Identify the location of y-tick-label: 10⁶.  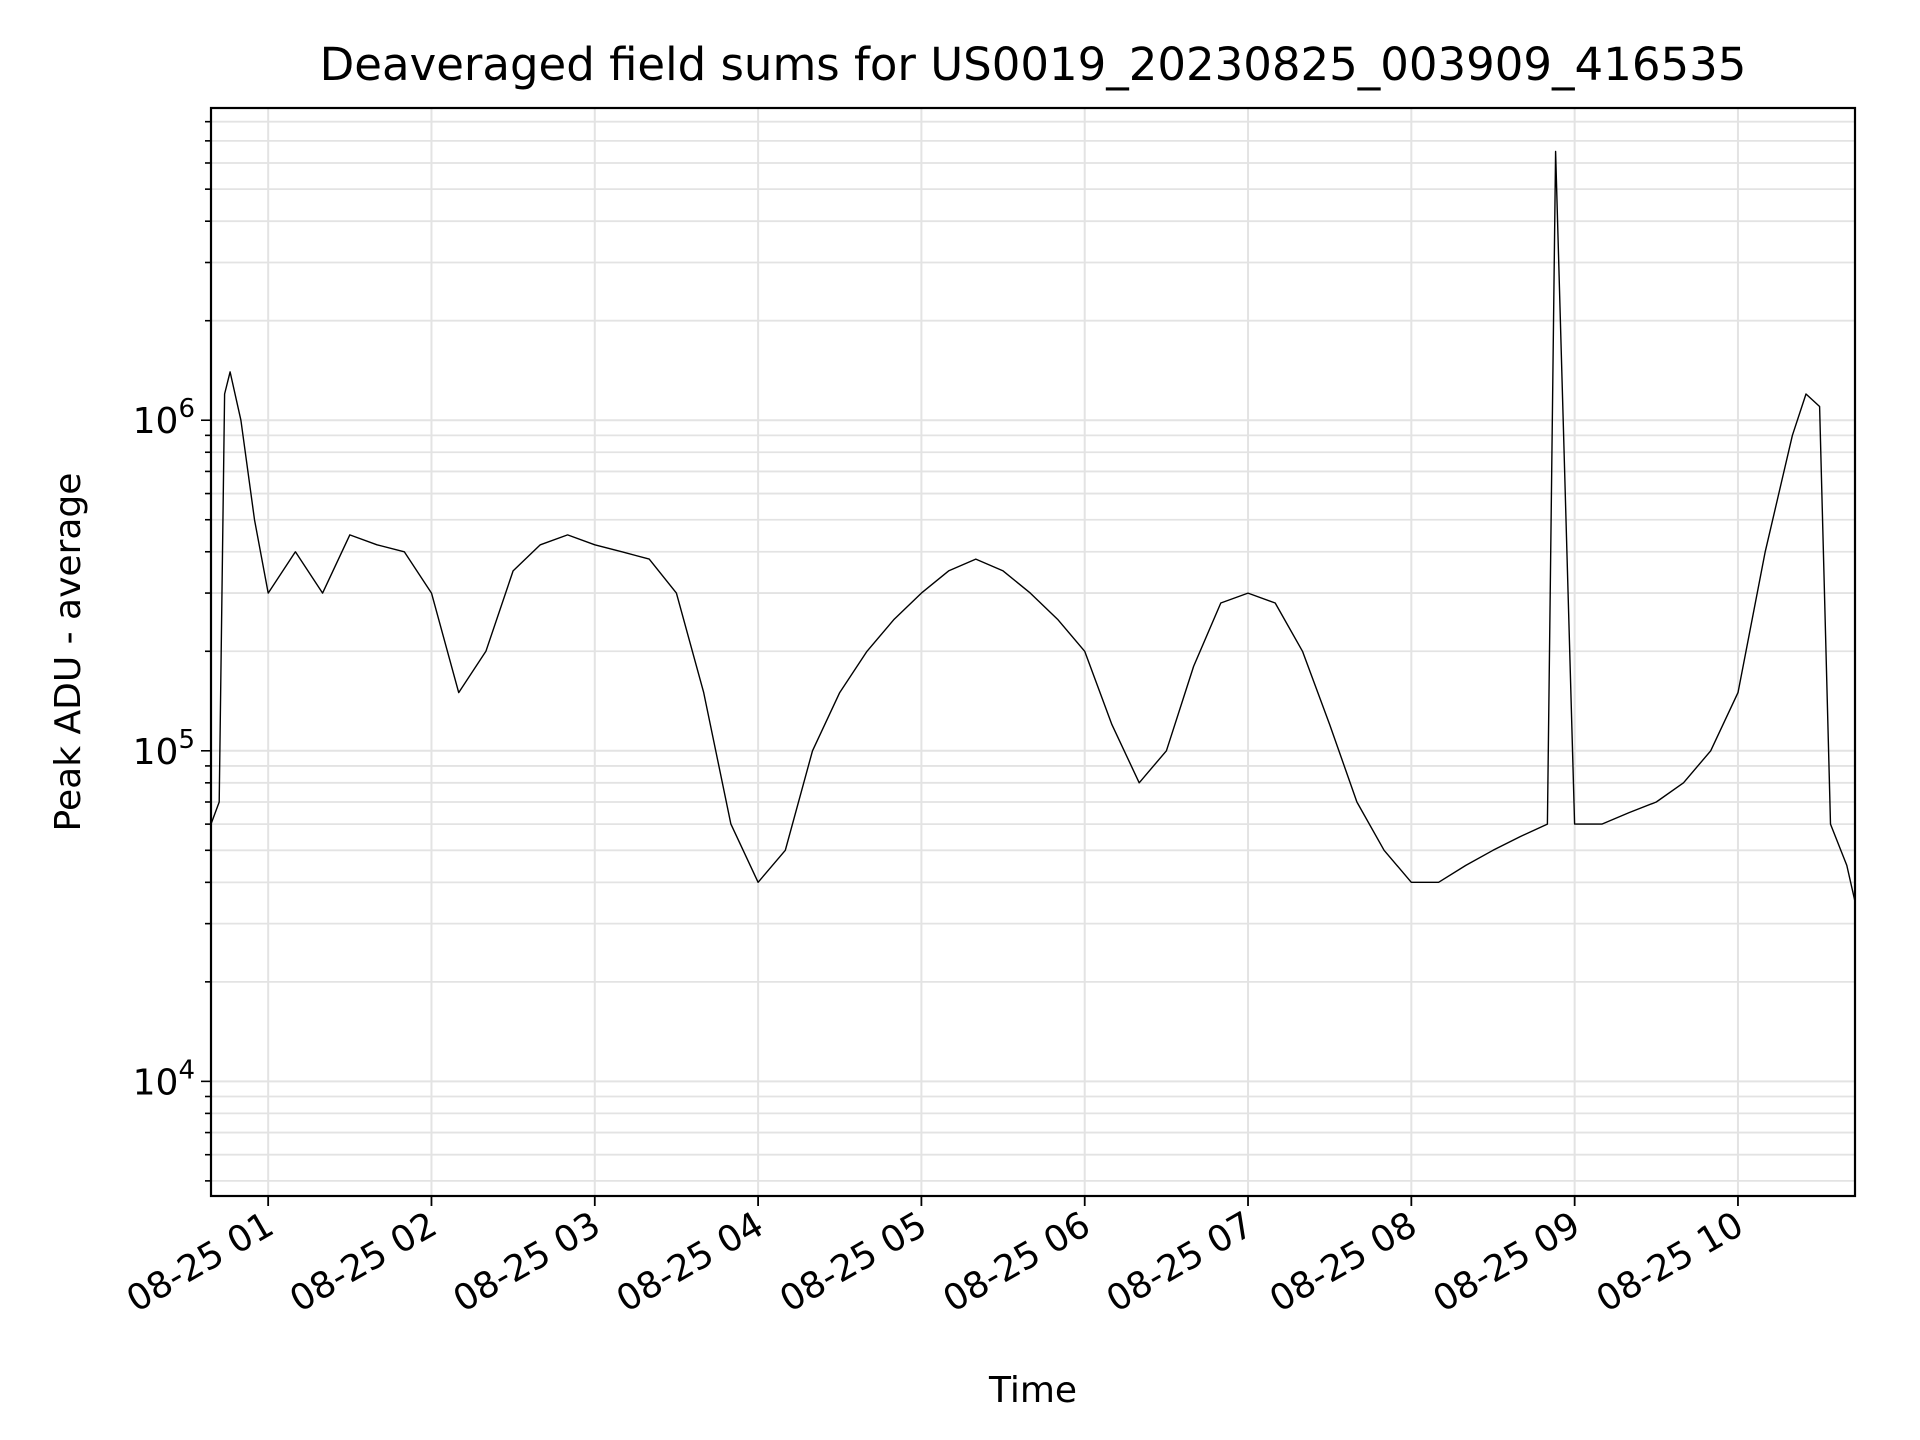
(164, 418).